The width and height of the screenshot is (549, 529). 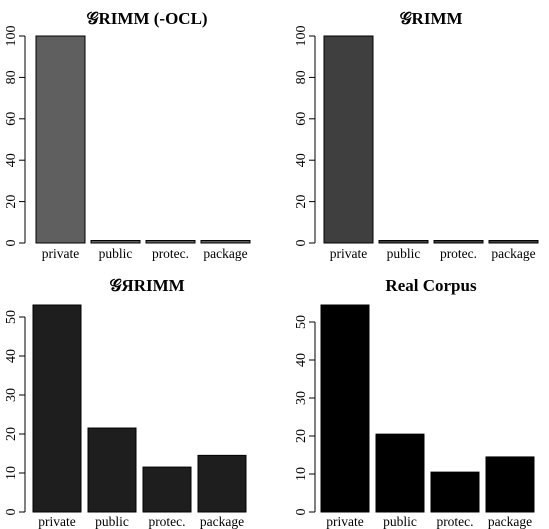 I want to click on chart-title: Real Corpus, so click(x=431, y=285).